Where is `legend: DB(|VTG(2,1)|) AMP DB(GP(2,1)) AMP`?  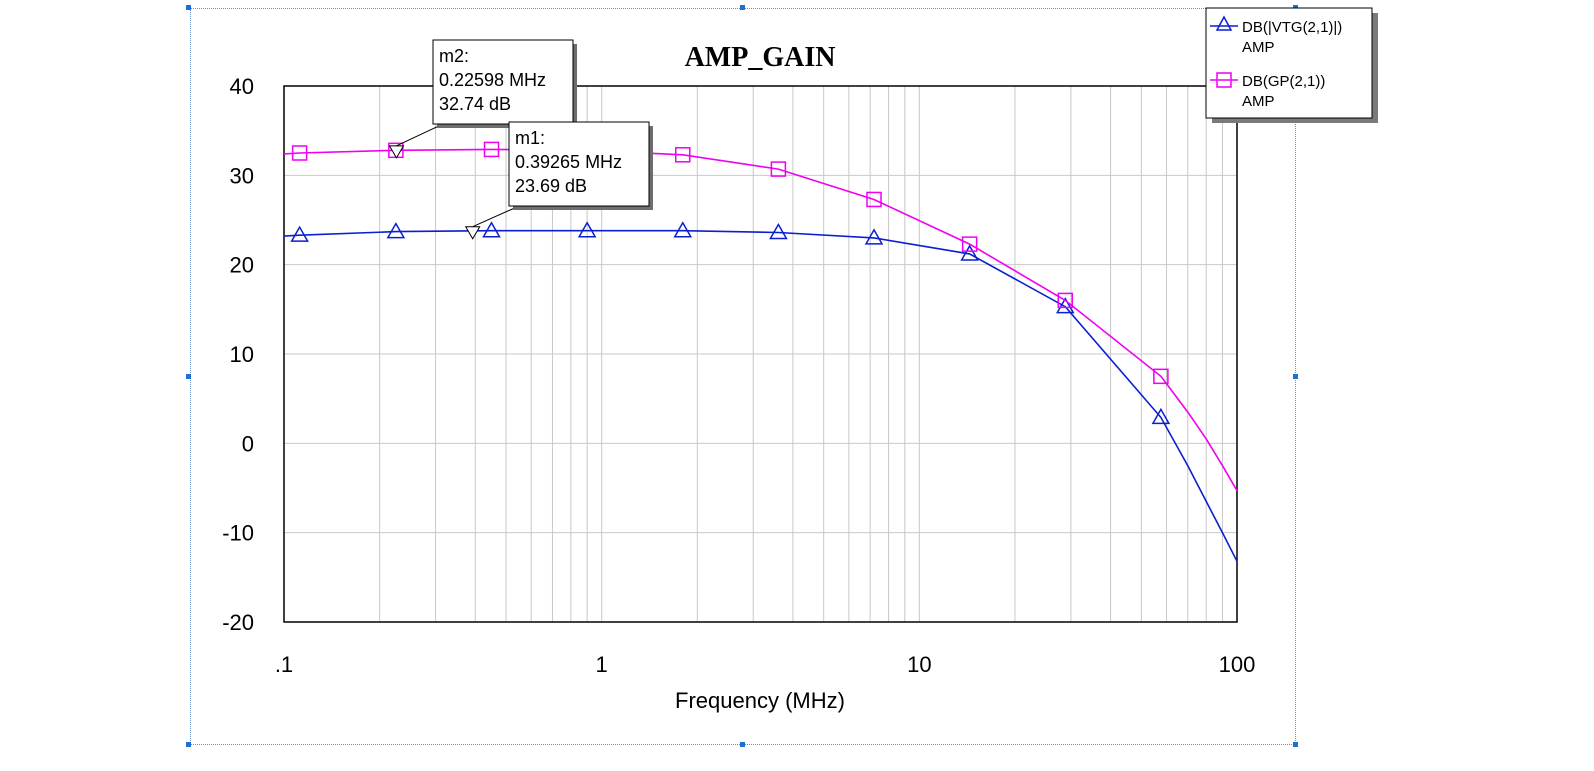 legend: DB(|VTG(2,1)|) AMP DB(GP(2,1)) AMP is located at coordinates (1291, 65).